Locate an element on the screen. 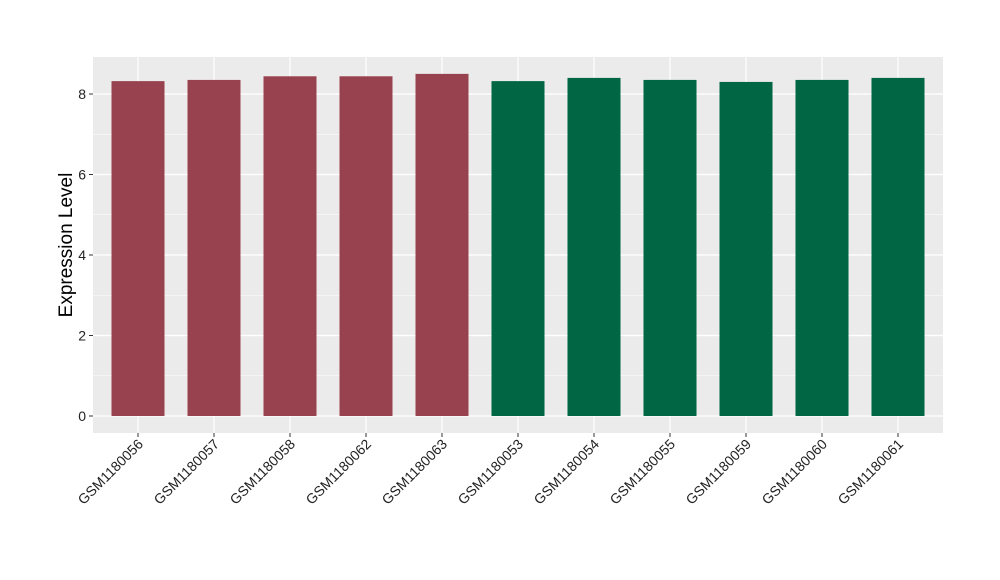 Image resolution: width=1000 pixels, height=580 pixels. x-tick-label: GSM1180060 is located at coordinates (794, 472).